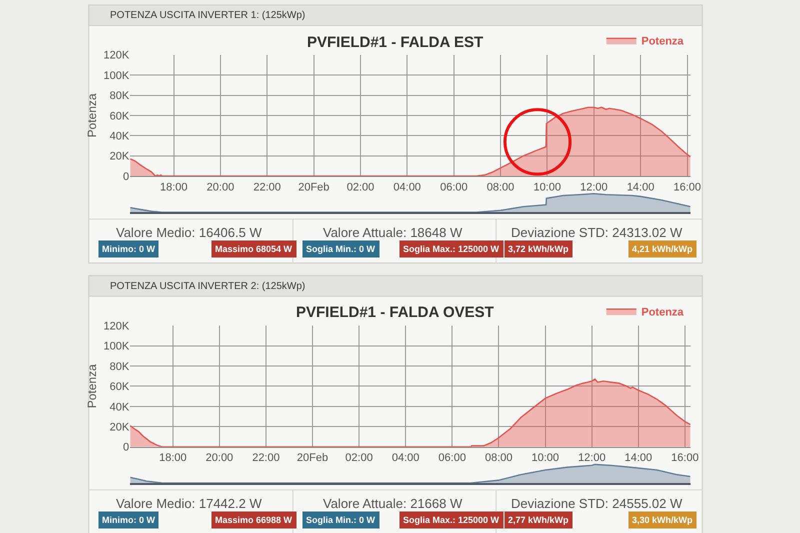  What do you see at coordinates (254, 520) in the screenshot?
I see `text: Massimo 66988 W` at bounding box center [254, 520].